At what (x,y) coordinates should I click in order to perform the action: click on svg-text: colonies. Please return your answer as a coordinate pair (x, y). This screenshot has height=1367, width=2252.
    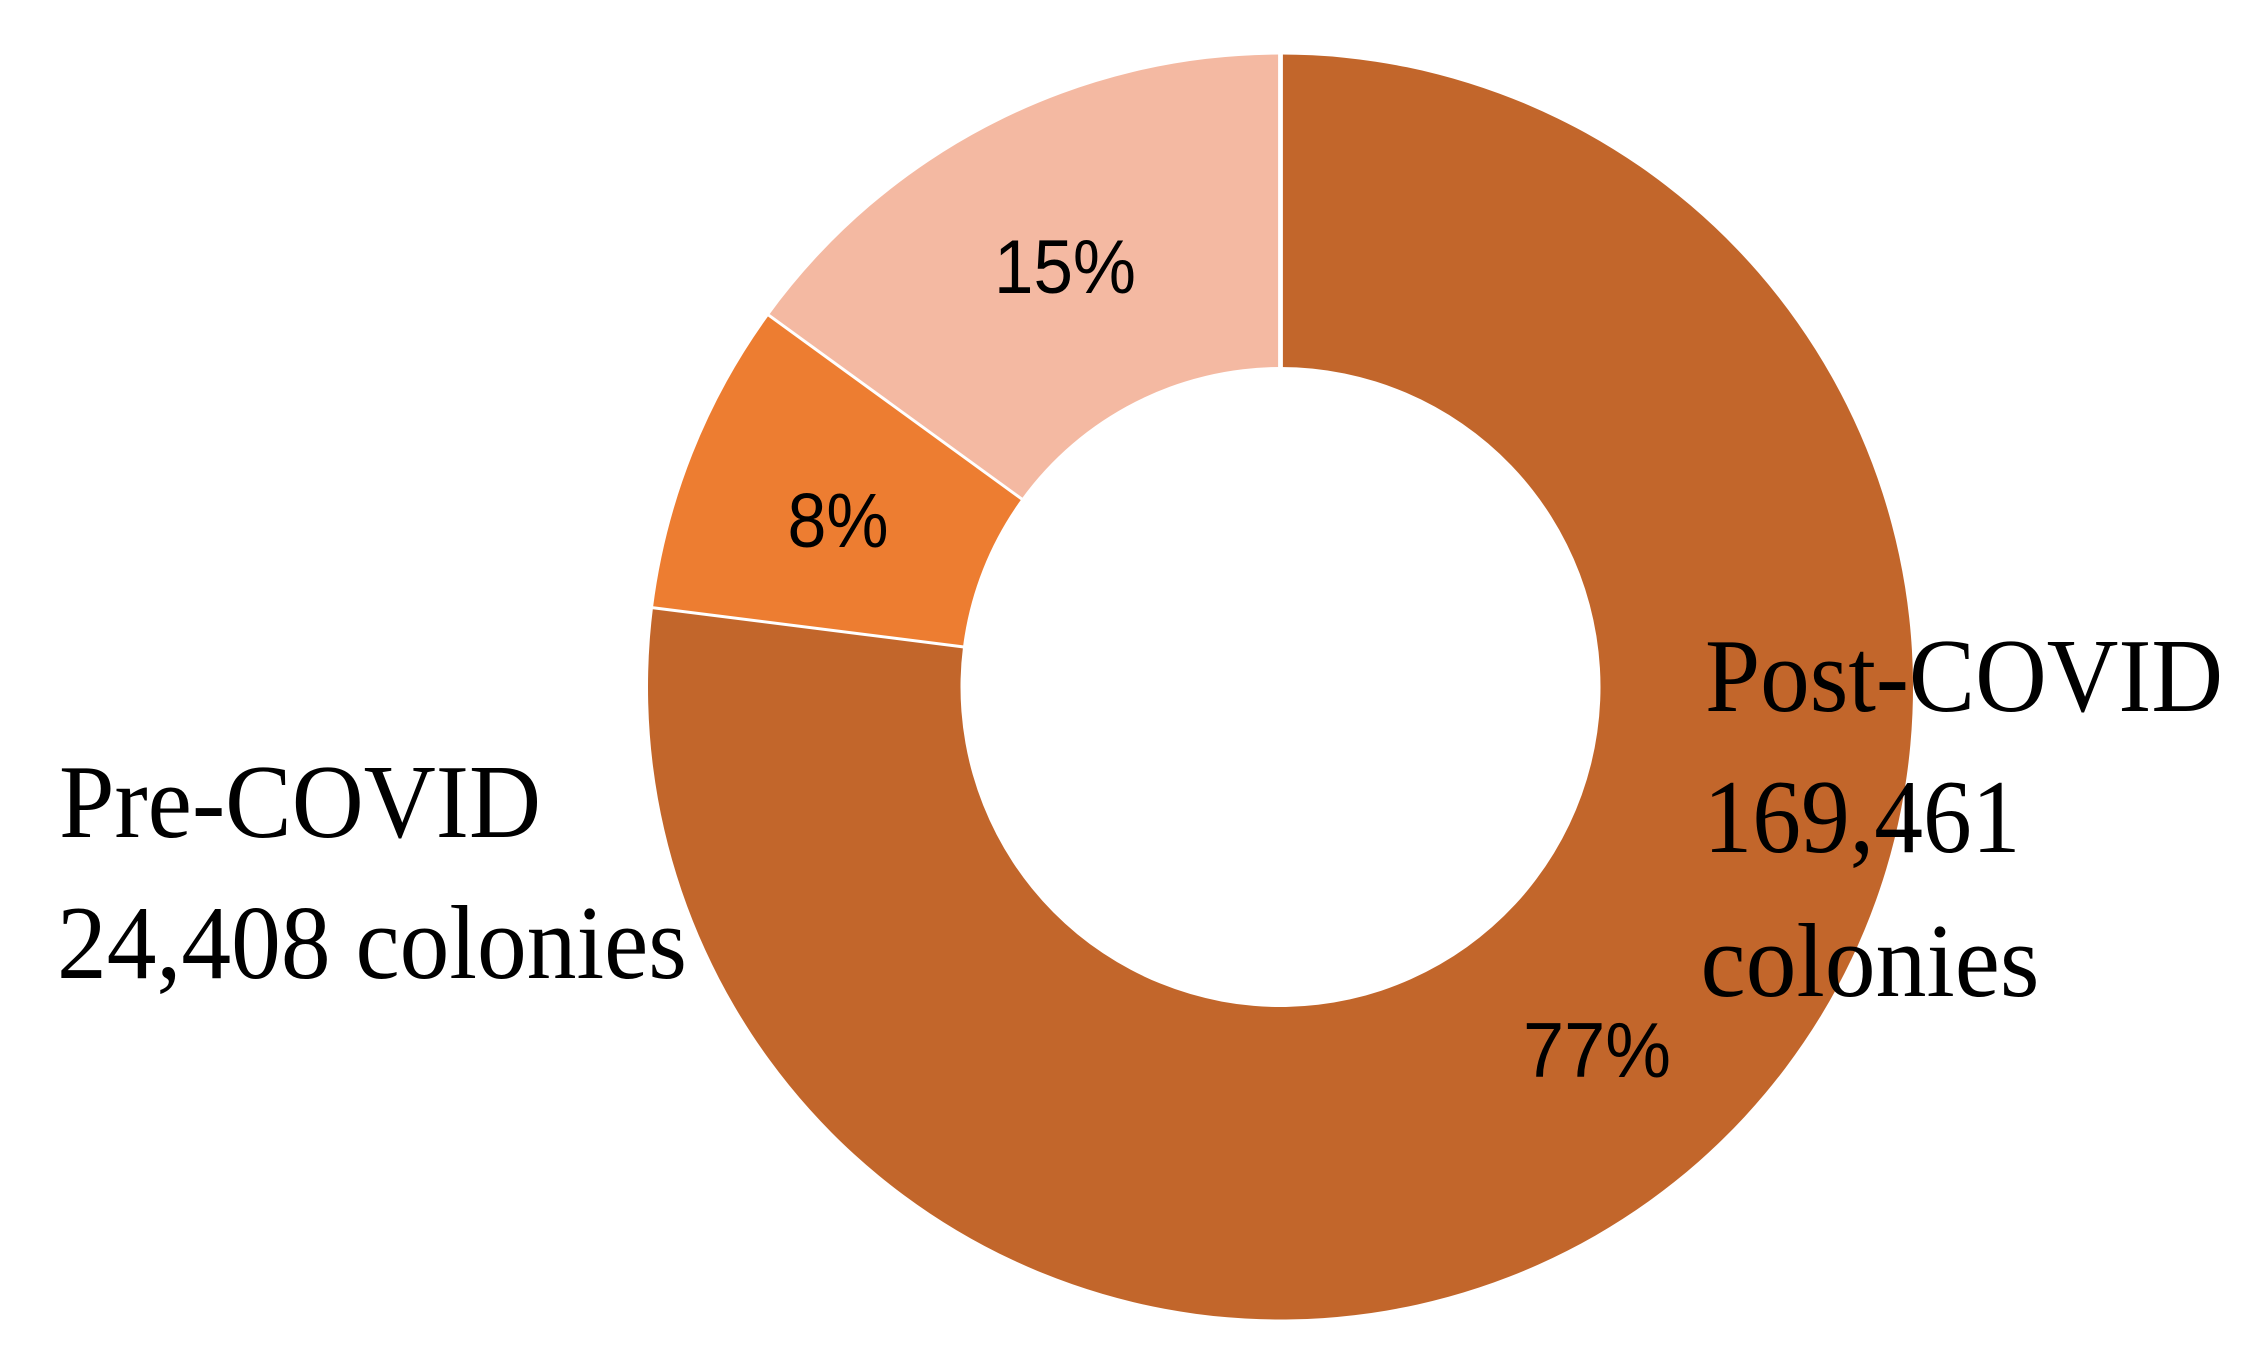
    Looking at the image, I should click on (1870, 960).